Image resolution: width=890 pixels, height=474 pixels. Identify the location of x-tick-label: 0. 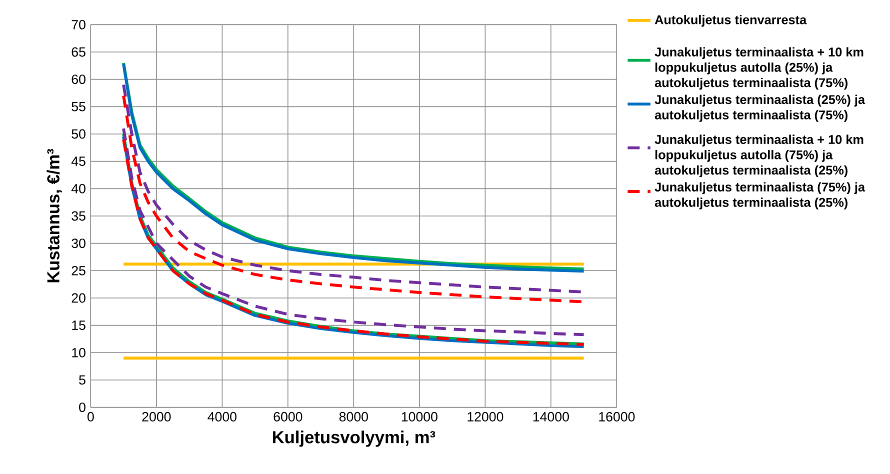
(90, 417).